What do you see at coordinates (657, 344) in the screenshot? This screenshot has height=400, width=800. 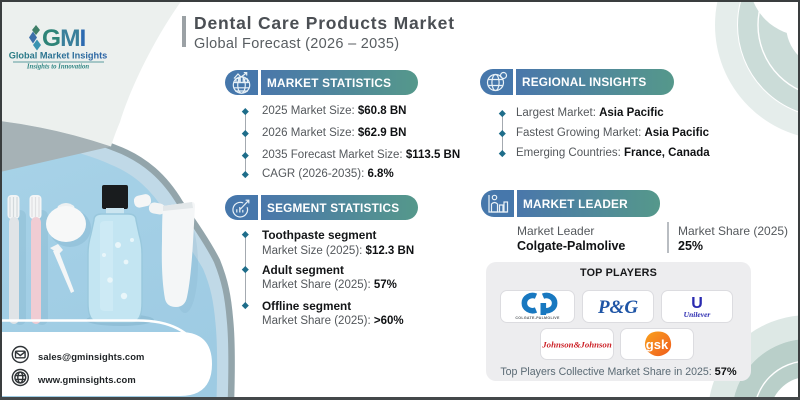 I see `svg-text: gsk` at bounding box center [657, 344].